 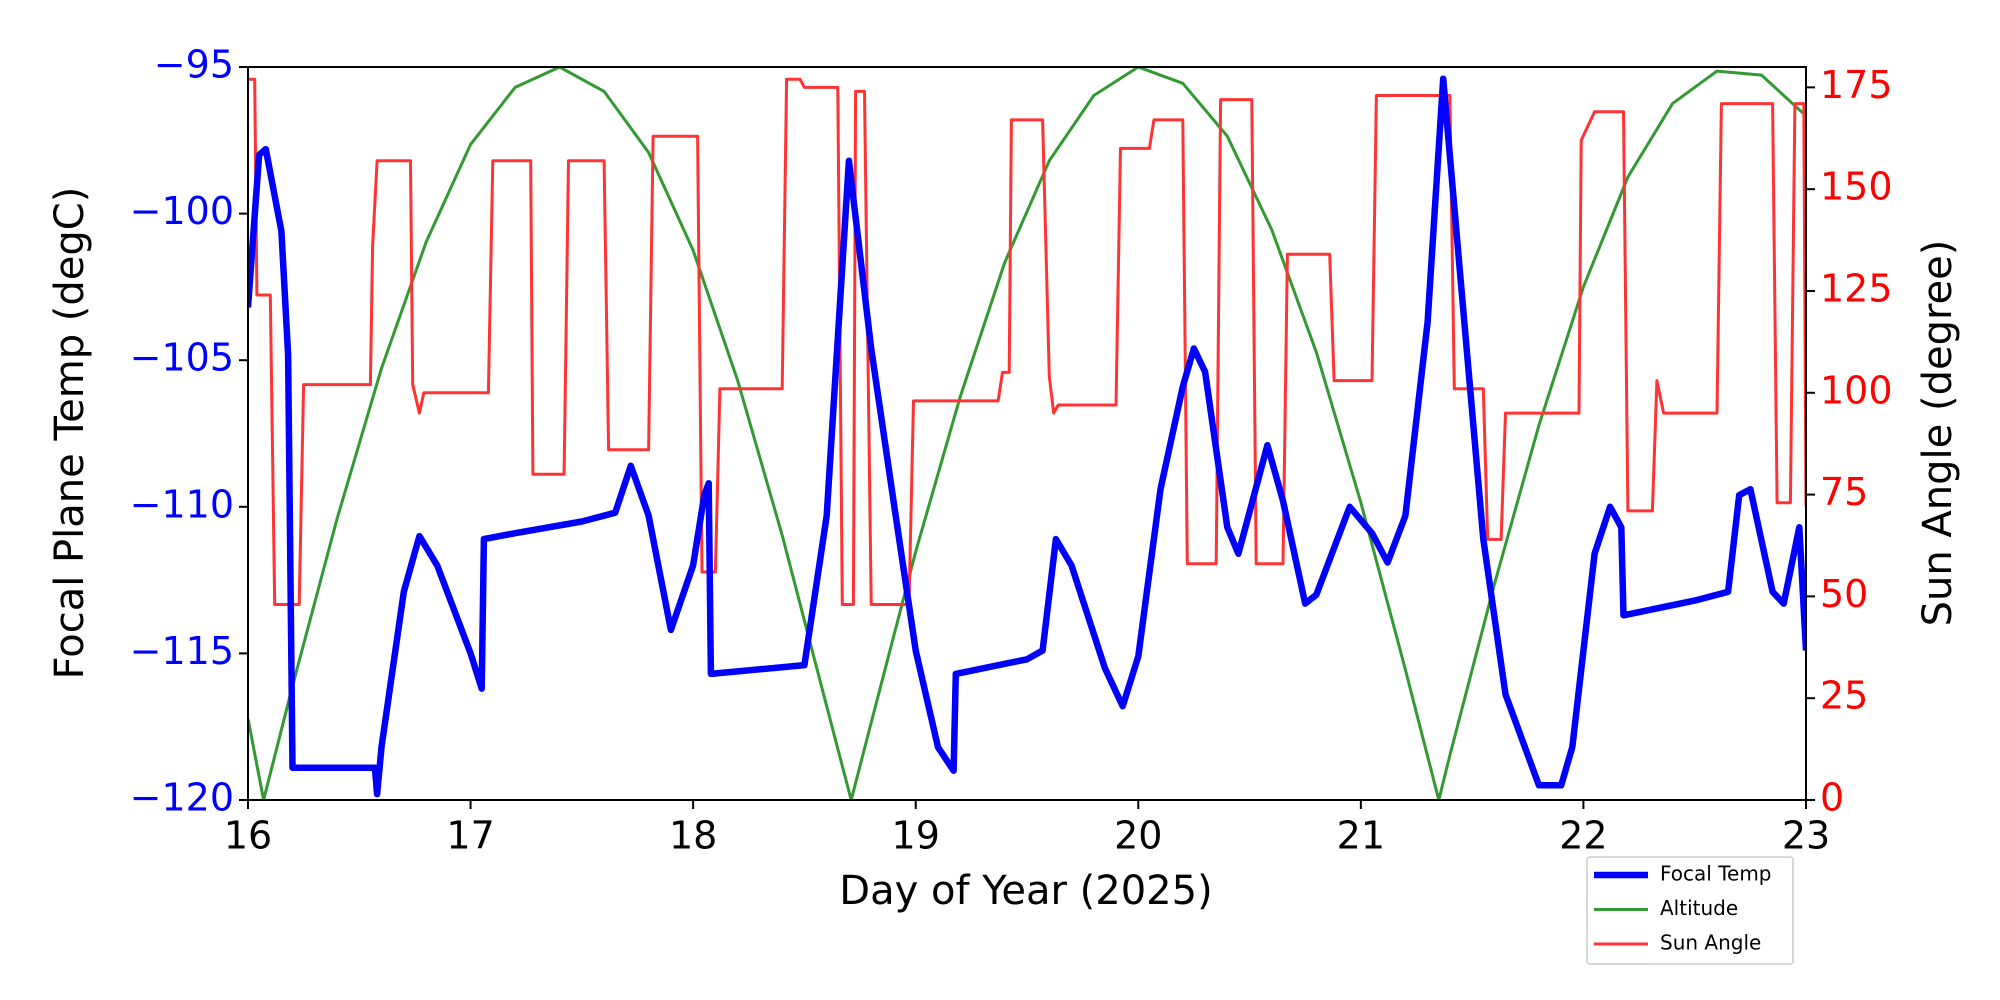 I want to click on x-tick-label: 22, so click(x=1583, y=836).